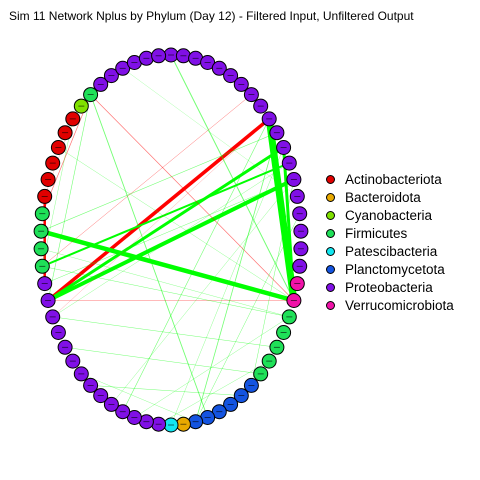 This screenshot has height=480, width=480. I want to click on legend-label: Proteobacteria, so click(389, 287).